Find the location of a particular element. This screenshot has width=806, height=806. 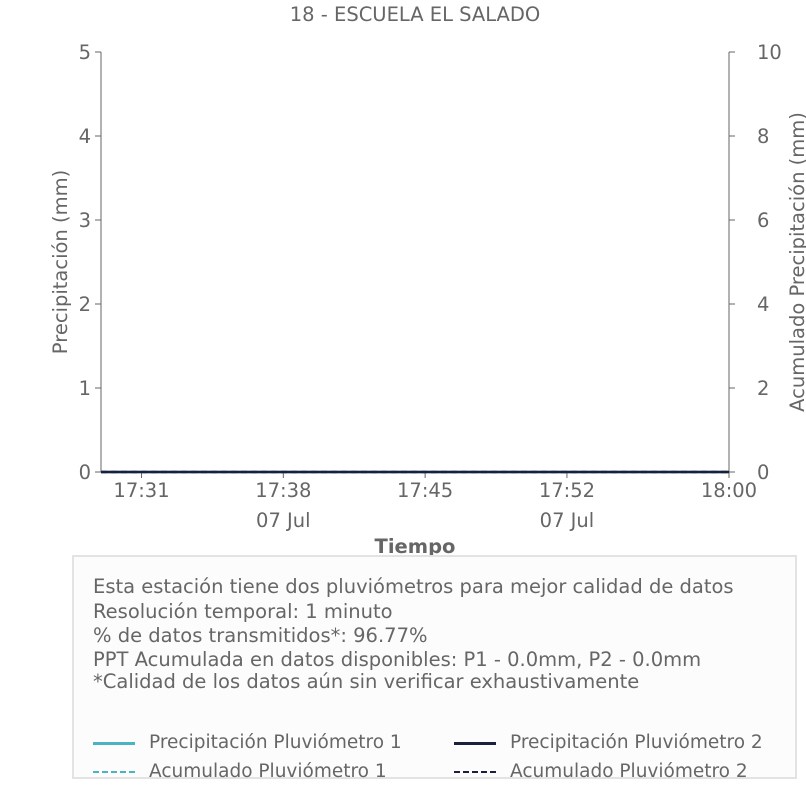

x-tick-label: 17:38 is located at coordinates (283, 490).